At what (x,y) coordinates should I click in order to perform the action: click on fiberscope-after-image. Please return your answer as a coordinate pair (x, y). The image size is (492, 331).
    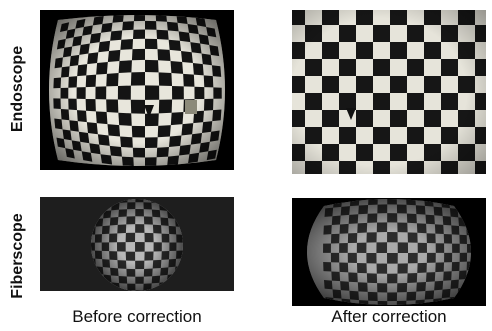
    Looking at the image, I should click on (389, 252).